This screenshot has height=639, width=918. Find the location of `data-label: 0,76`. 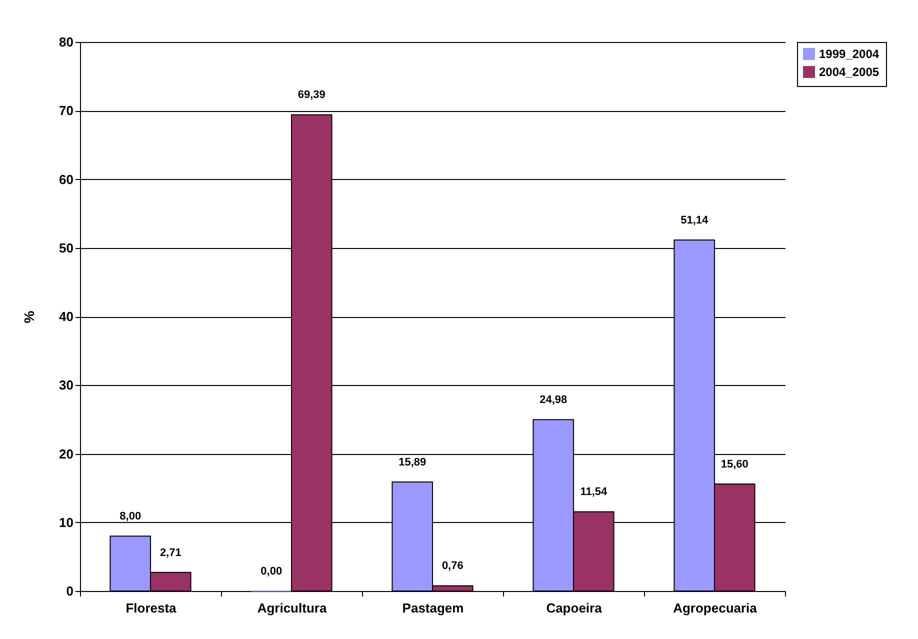

data-label: 0,76 is located at coordinates (453, 566).